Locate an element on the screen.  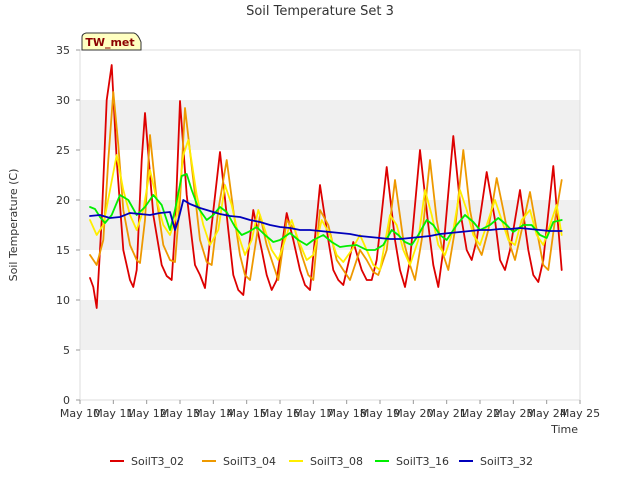
y-tick-label: 0 is located at coordinates (66, 400).